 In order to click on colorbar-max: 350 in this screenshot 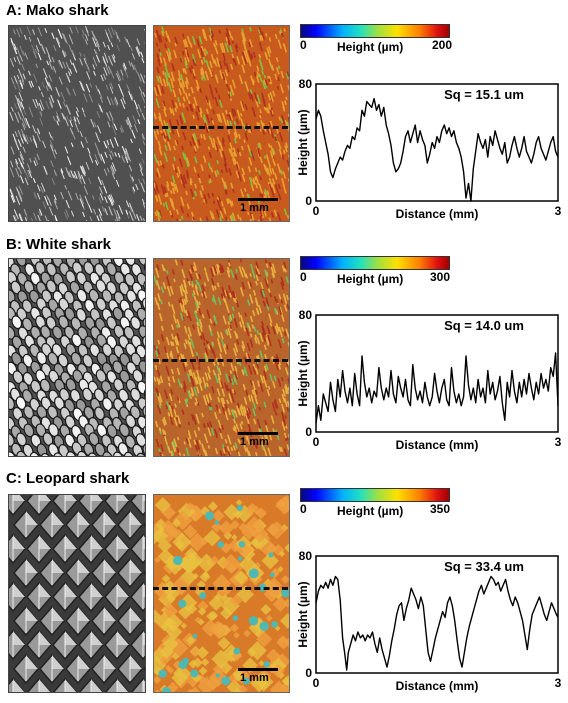, I will do `click(440, 509)`.